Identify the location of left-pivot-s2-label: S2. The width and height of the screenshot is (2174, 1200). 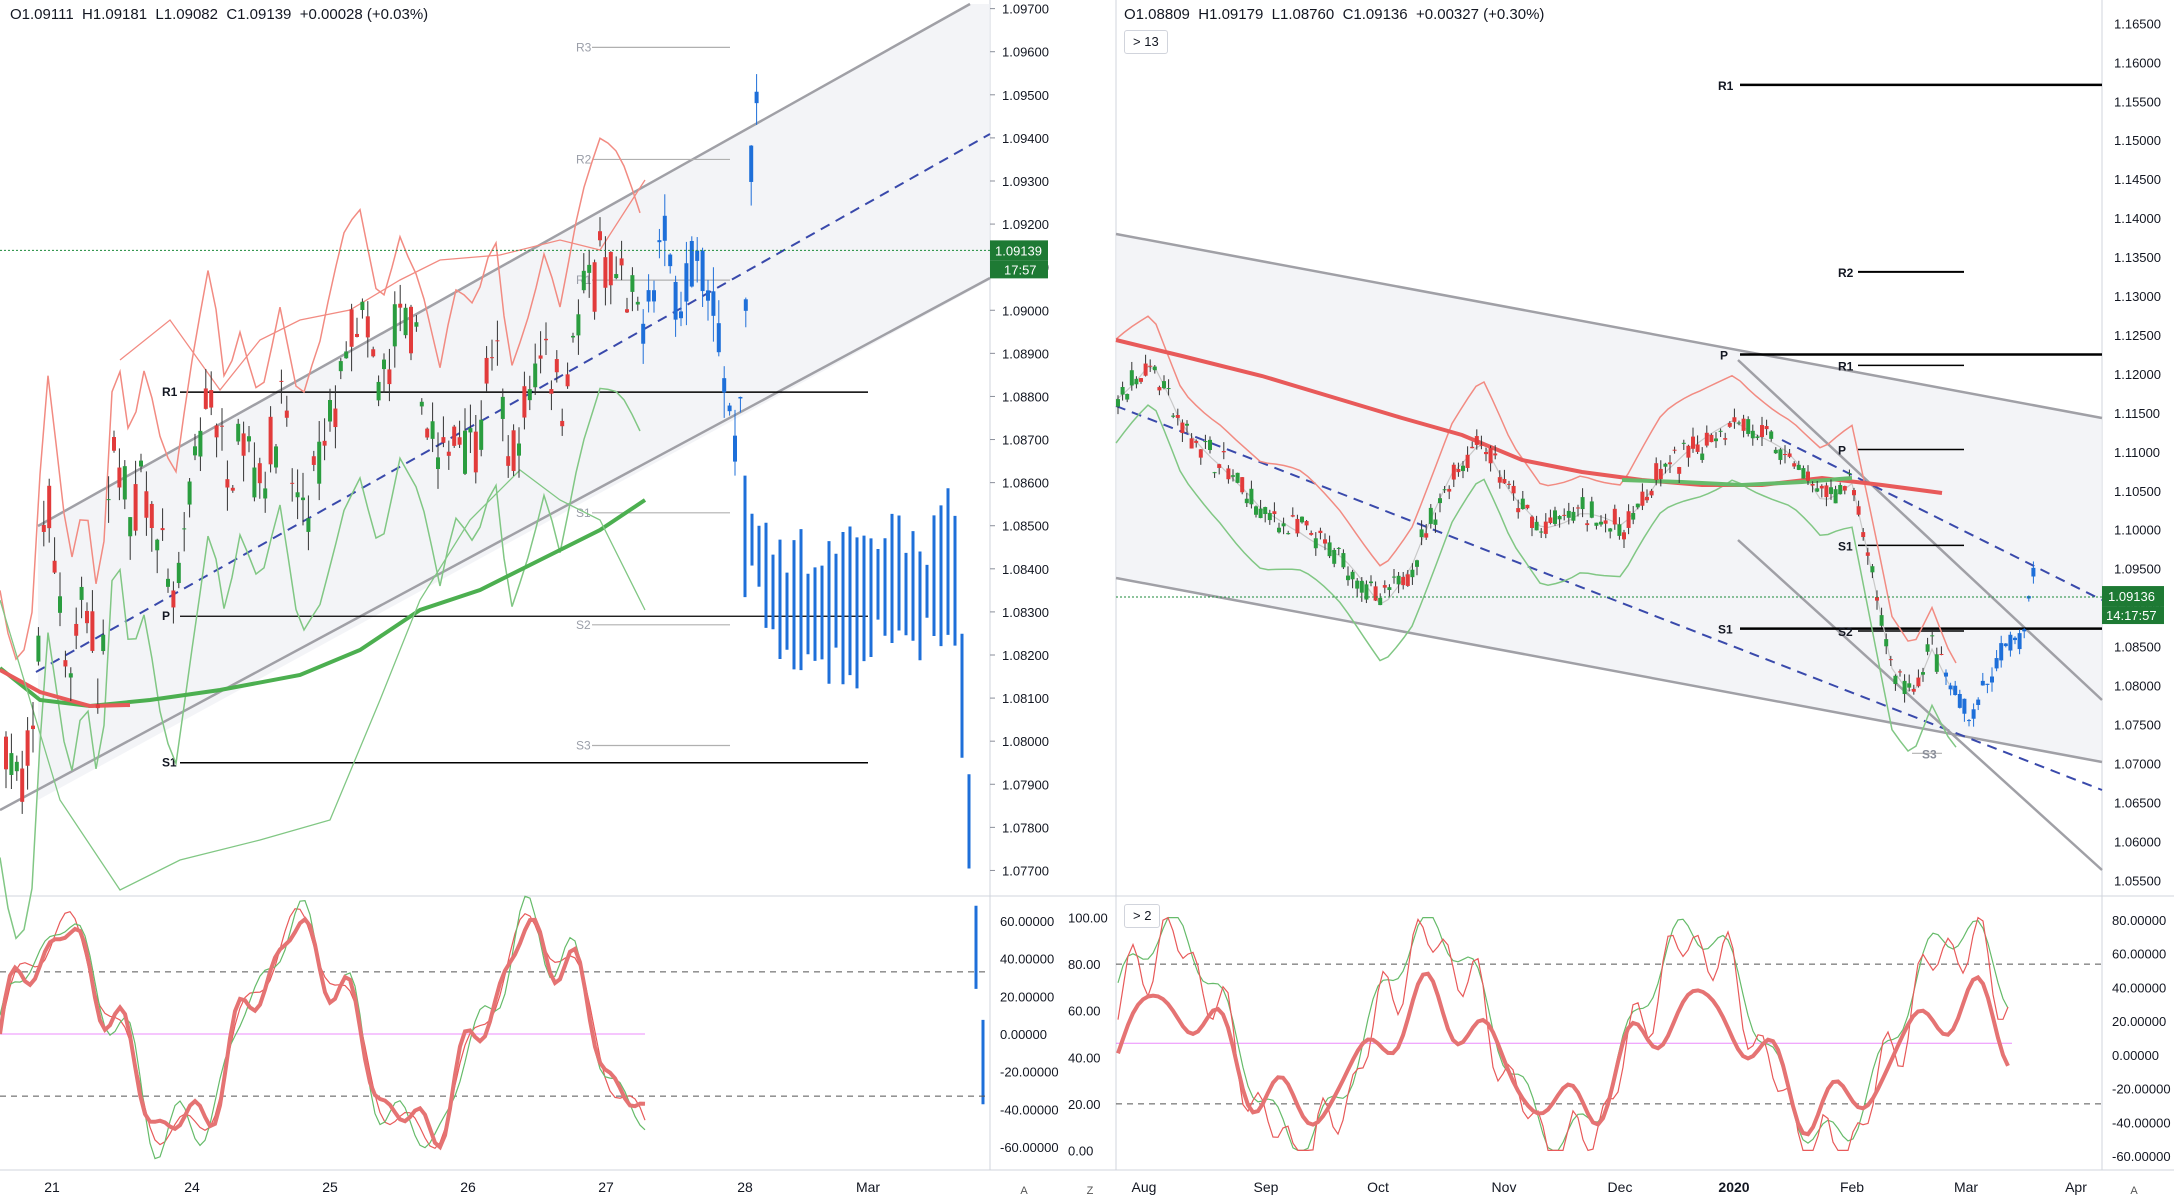
(583, 625).